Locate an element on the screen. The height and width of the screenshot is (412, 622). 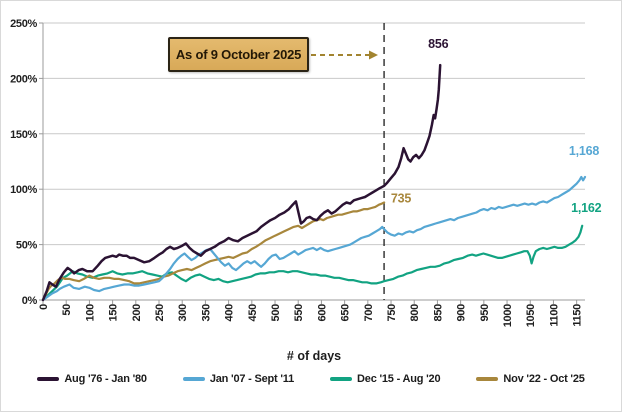
x-tick-label: 400 is located at coordinates (230, 313).